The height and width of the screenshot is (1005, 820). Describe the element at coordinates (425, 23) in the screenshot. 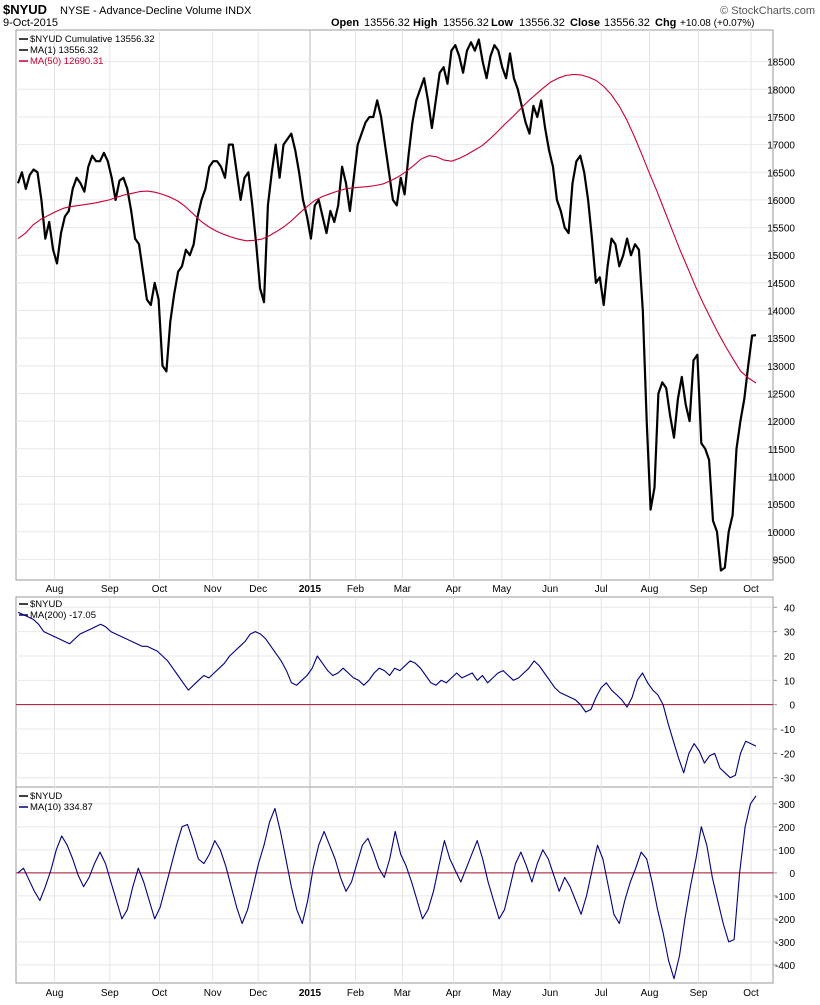

I see `high-label: High` at that location.